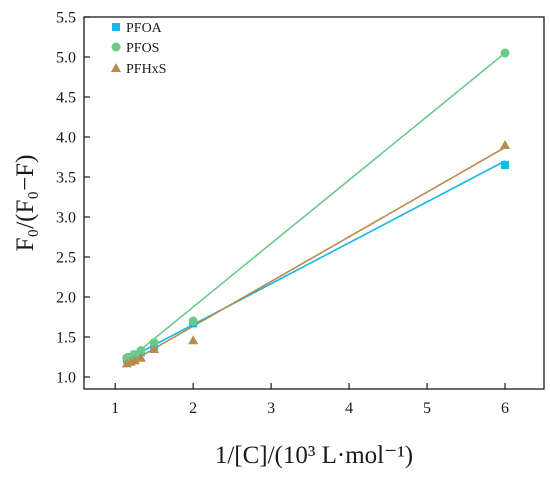  I want to click on y-tick-label-4: 3.0, so click(66, 218).